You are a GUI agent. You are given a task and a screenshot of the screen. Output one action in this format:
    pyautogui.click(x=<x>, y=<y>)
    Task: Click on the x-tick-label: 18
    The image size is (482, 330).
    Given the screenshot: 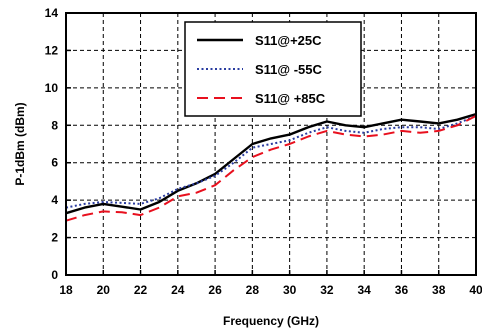 What is the action you would take?
    pyautogui.click(x=66, y=290)
    